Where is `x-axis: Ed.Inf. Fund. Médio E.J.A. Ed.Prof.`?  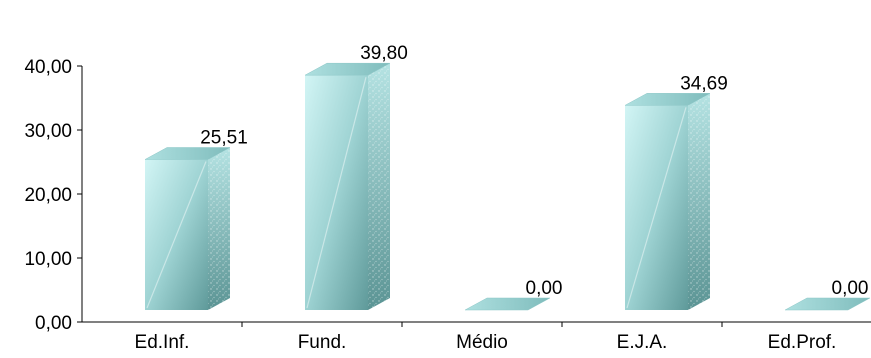
x-axis: Ed.Inf. Fund. Médio E.J.A. Ed.Prof. is located at coordinates (476, 337).